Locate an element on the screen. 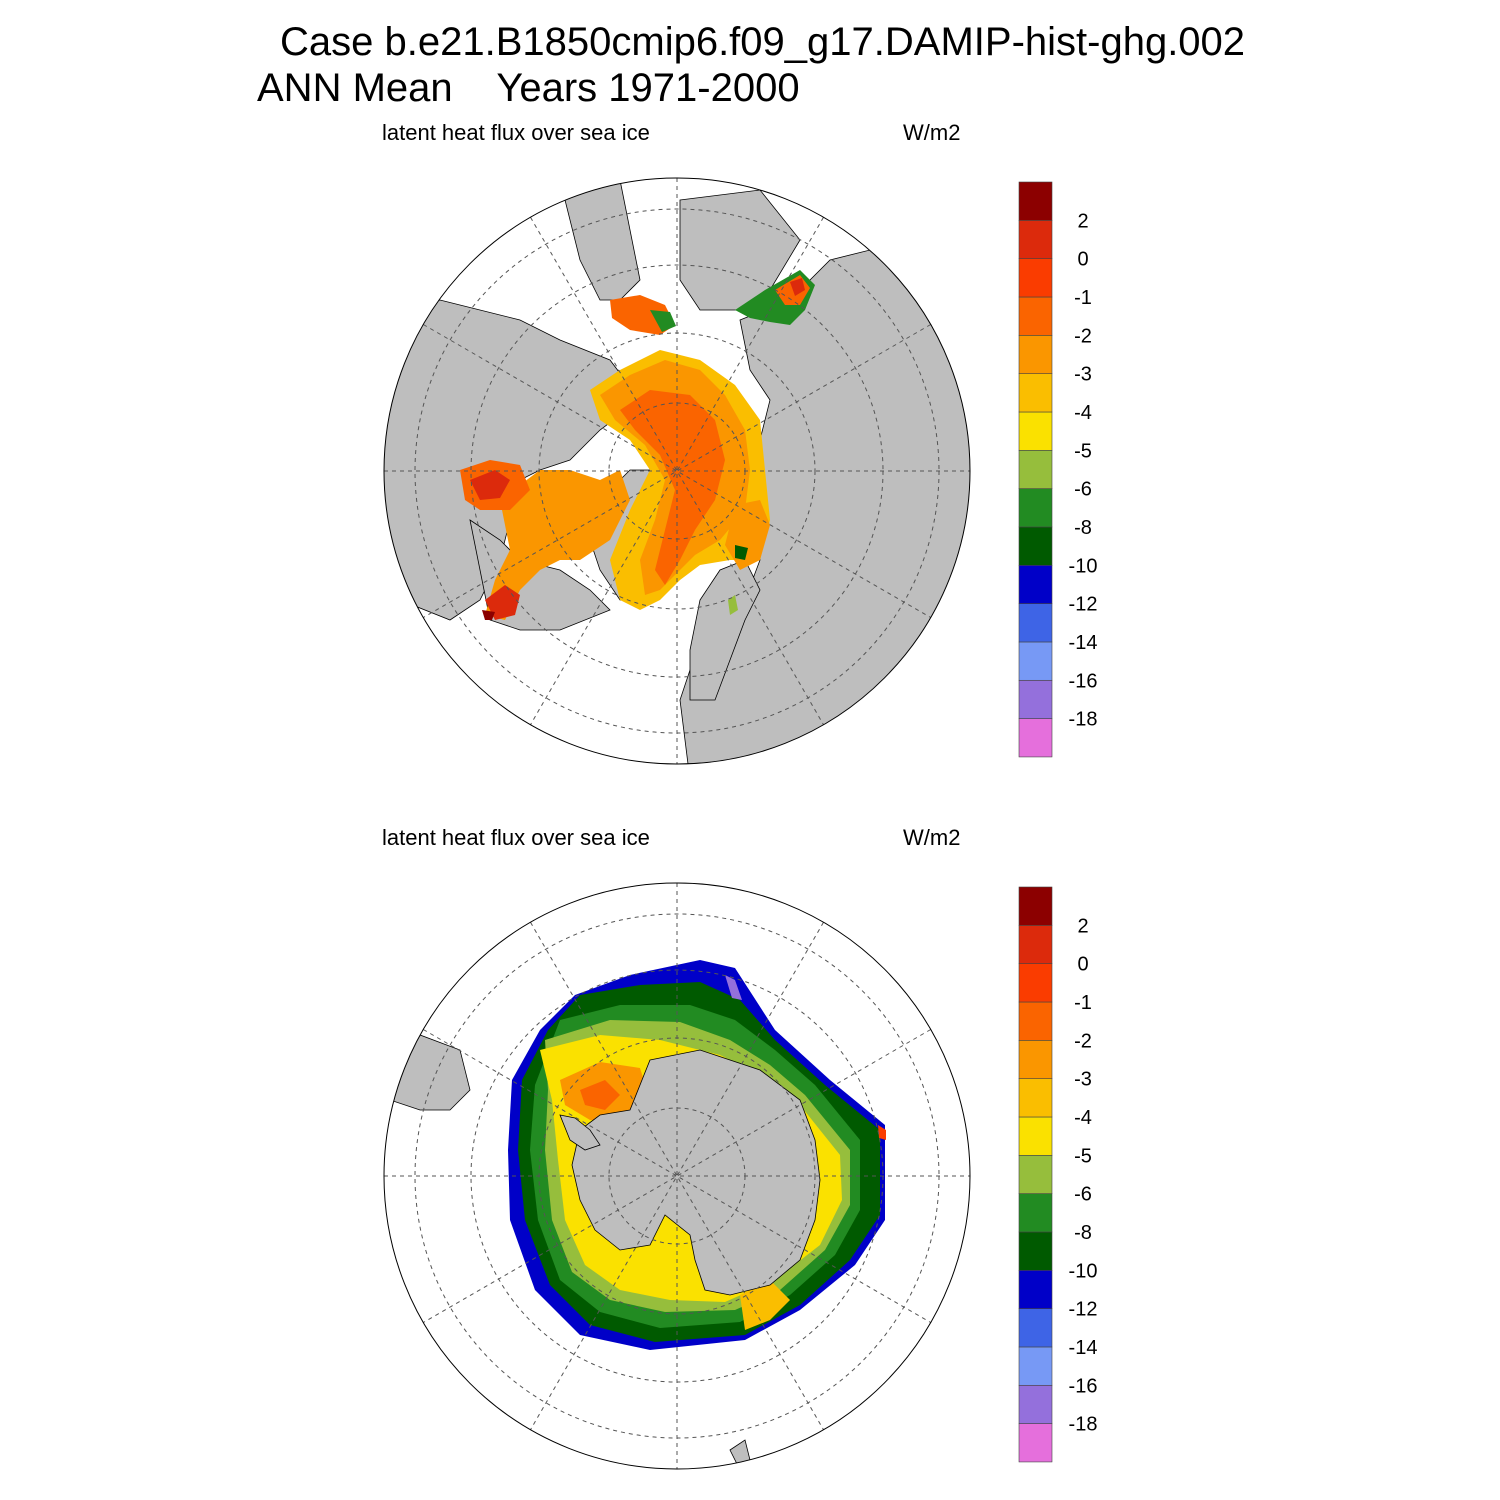  north-units-label: W/m2 is located at coordinates (932, 132).